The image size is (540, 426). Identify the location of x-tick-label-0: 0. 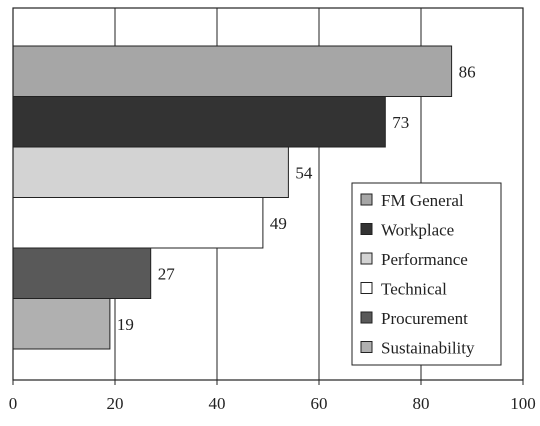
(13, 403).